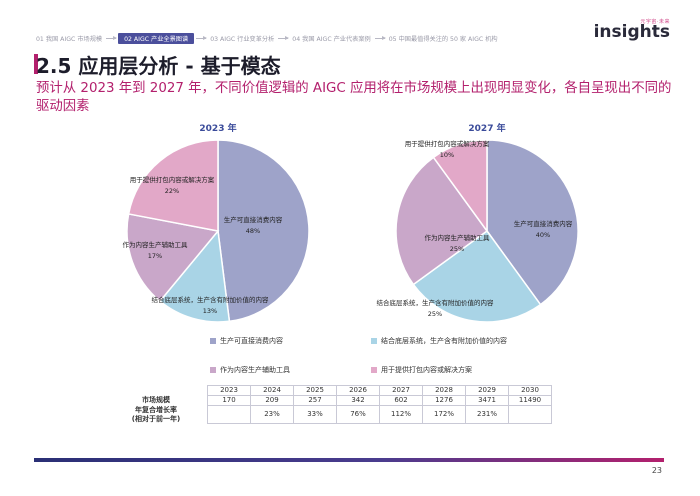 This screenshot has height=496, width=700. What do you see at coordinates (444, 414) in the screenshot?
I see `table-cell: 172%` at bounding box center [444, 414].